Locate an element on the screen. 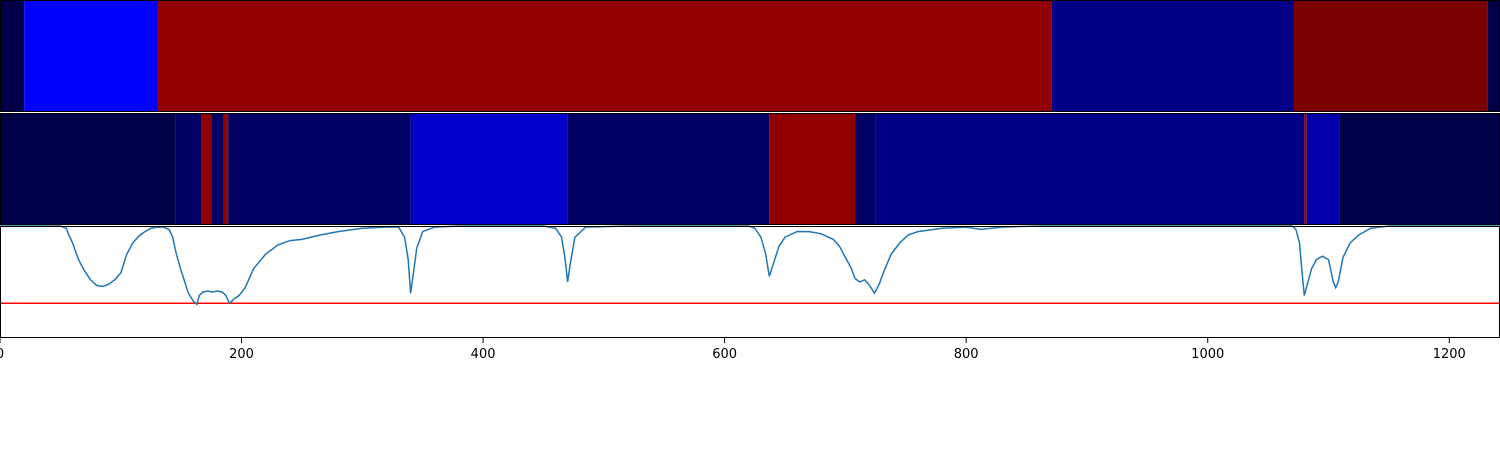 This screenshot has height=450, width=1500. x-tick-label: 1200 is located at coordinates (1449, 354).